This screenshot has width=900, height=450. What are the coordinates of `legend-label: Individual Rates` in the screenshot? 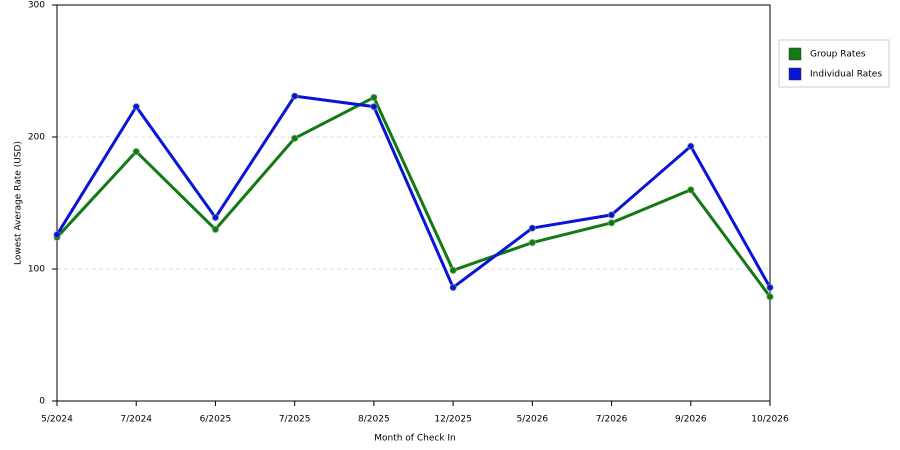 It's located at (846, 75).